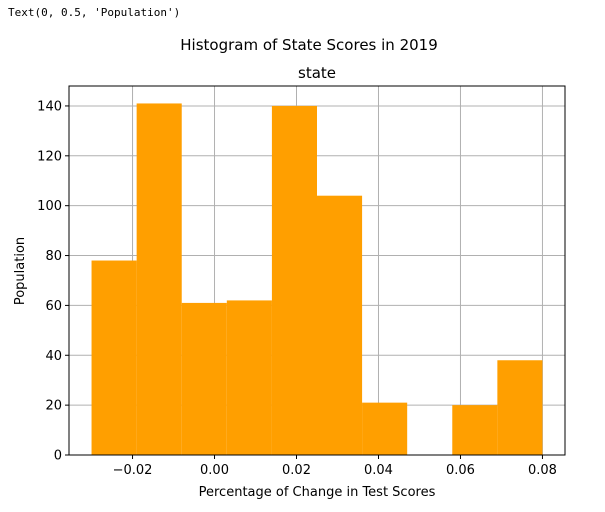 Image resolution: width=605 pixels, height=512 pixels. Describe the element at coordinates (94, 12) in the screenshot. I see `cell-output-text: Text(0, 0.5, 'Population')` at that location.